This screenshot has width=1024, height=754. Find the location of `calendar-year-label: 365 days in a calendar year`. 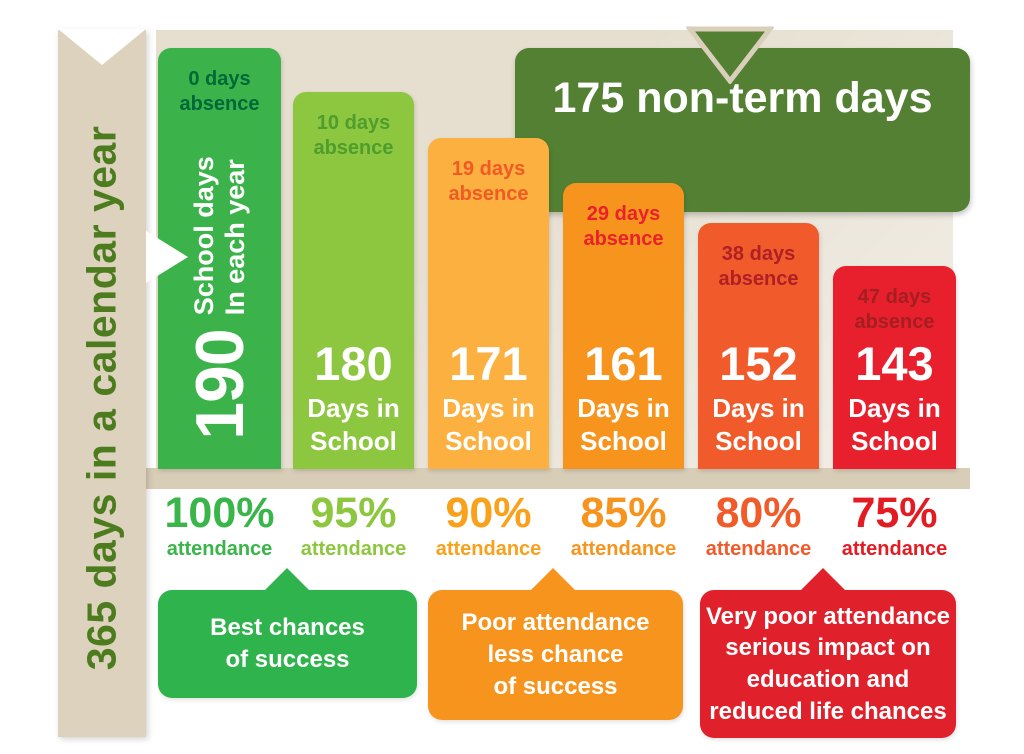

calendar-year-label: 365 days in a calendar year is located at coordinates (101, 397).